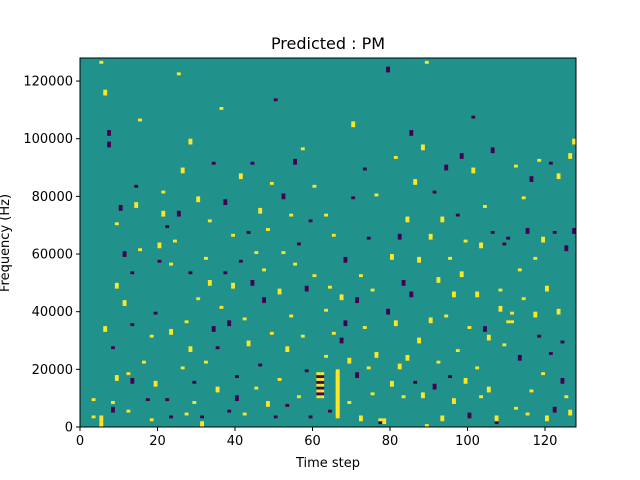 The height and width of the screenshot is (480, 640). I want to click on y-tick-label: 40000, so click(52, 312).